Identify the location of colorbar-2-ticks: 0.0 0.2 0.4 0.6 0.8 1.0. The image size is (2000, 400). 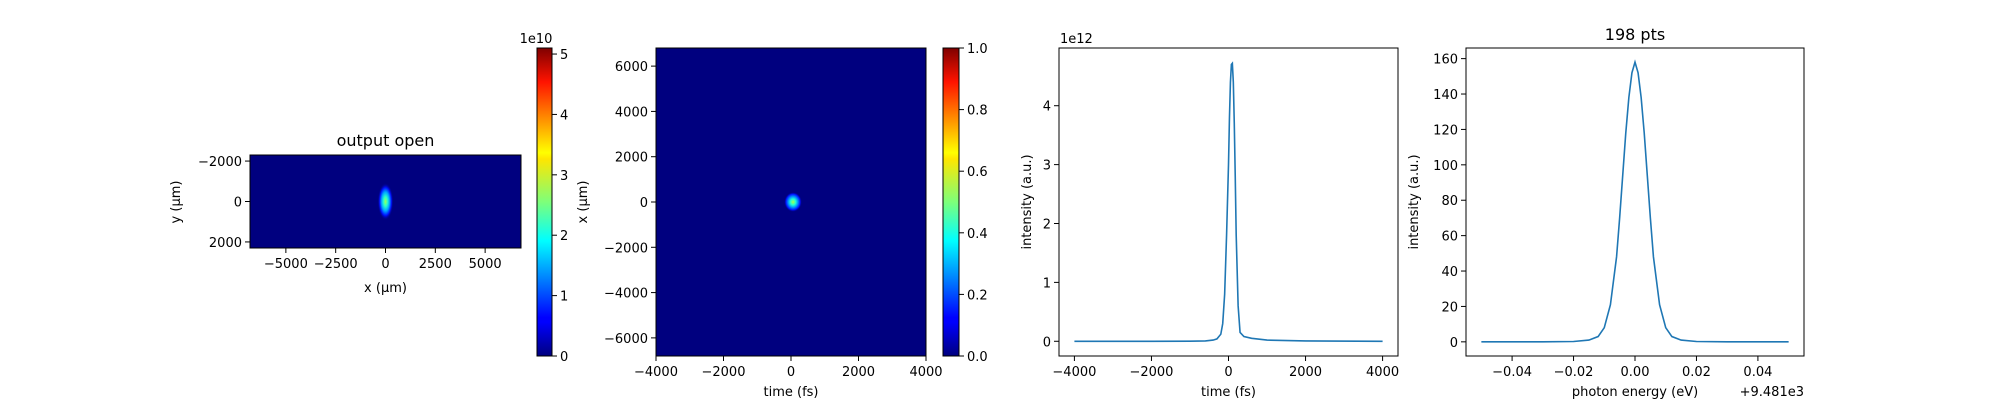
(973, 203).